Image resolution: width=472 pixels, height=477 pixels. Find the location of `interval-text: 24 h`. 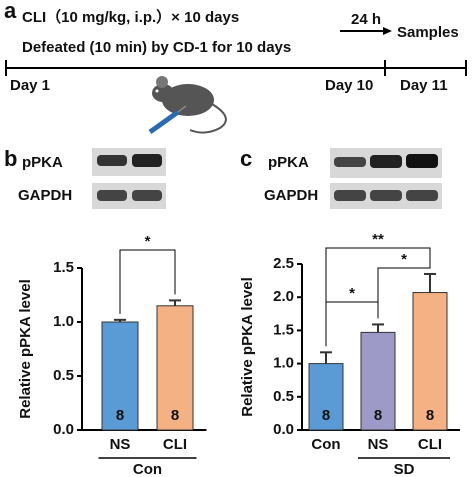

interval-text: 24 h is located at coordinates (366, 19).